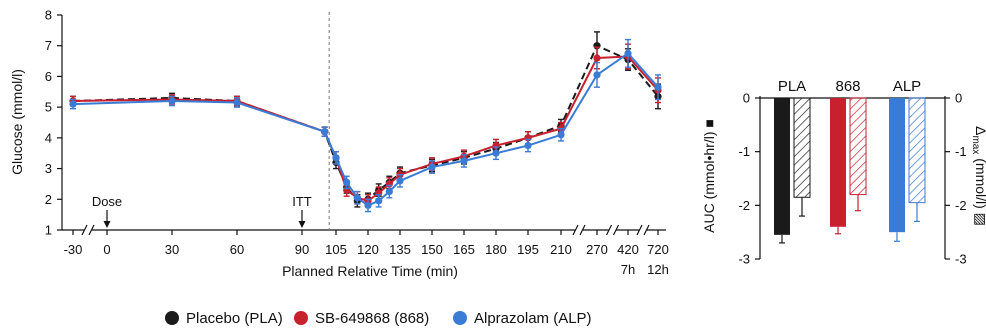  Describe the element at coordinates (107, 201) in the screenshot. I see `dose-annotation: Dose` at that location.